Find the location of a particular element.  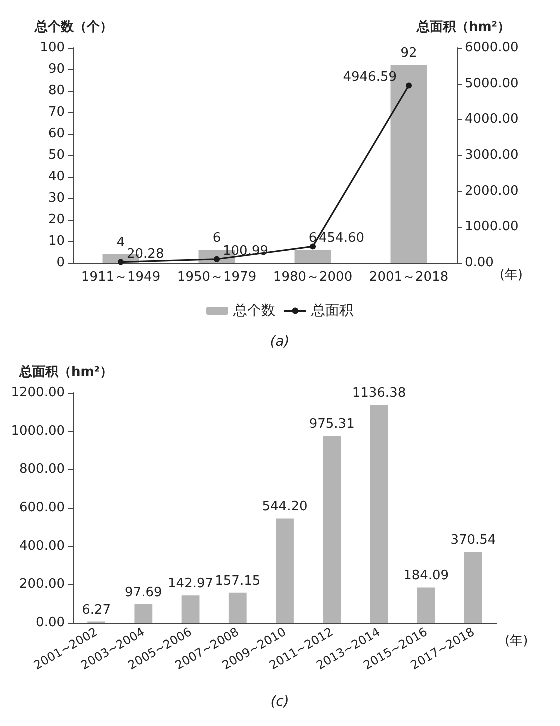

text: (c) is located at coordinates (280, 702).